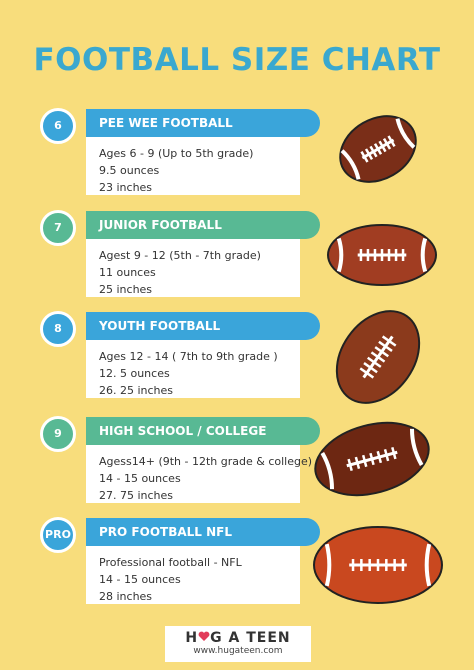 This screenshot has height=670, width=474. What do you see at coordinates (170, 562) in the screenshot?
I see `detail-line: Professional football - NFL` at bounding box center [170, 562].